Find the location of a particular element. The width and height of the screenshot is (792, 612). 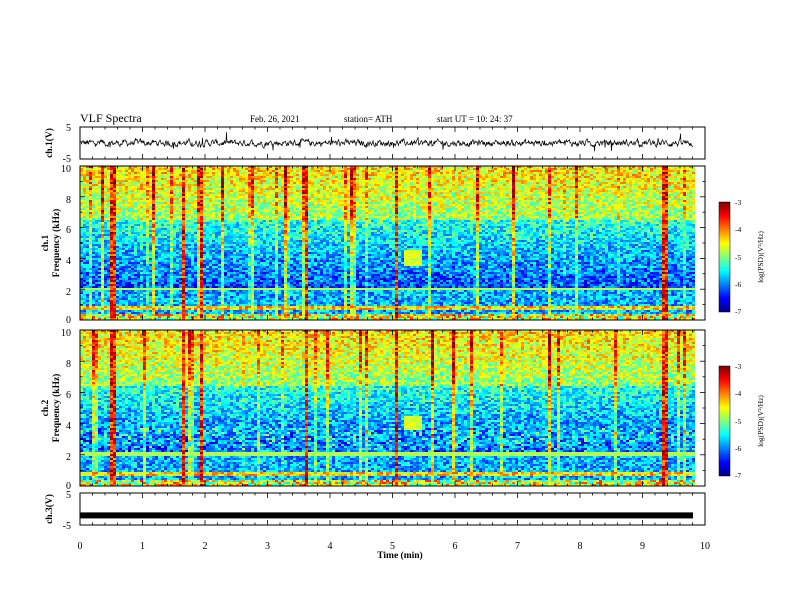

xtick-1: 1 is located at coordinates (142, 546).